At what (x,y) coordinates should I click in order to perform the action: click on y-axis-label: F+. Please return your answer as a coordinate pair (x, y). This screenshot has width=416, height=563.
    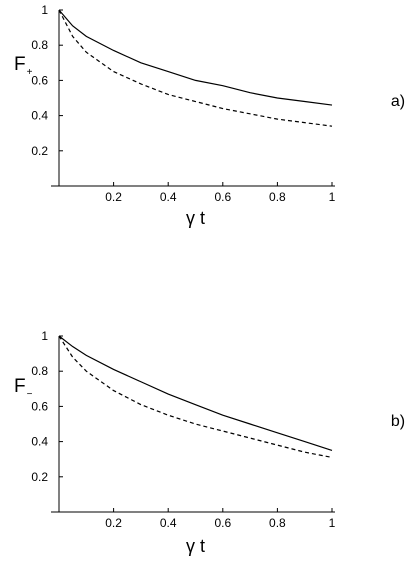
    Looking at the image, I should click on (23, 66).